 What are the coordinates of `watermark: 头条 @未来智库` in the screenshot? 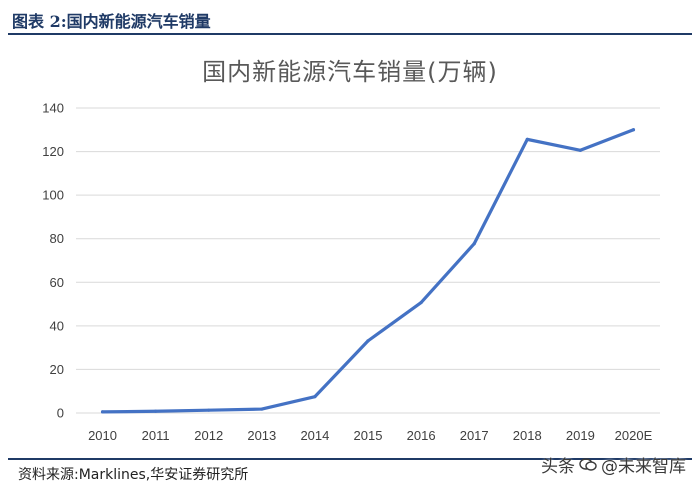 It's located at (613, 464).